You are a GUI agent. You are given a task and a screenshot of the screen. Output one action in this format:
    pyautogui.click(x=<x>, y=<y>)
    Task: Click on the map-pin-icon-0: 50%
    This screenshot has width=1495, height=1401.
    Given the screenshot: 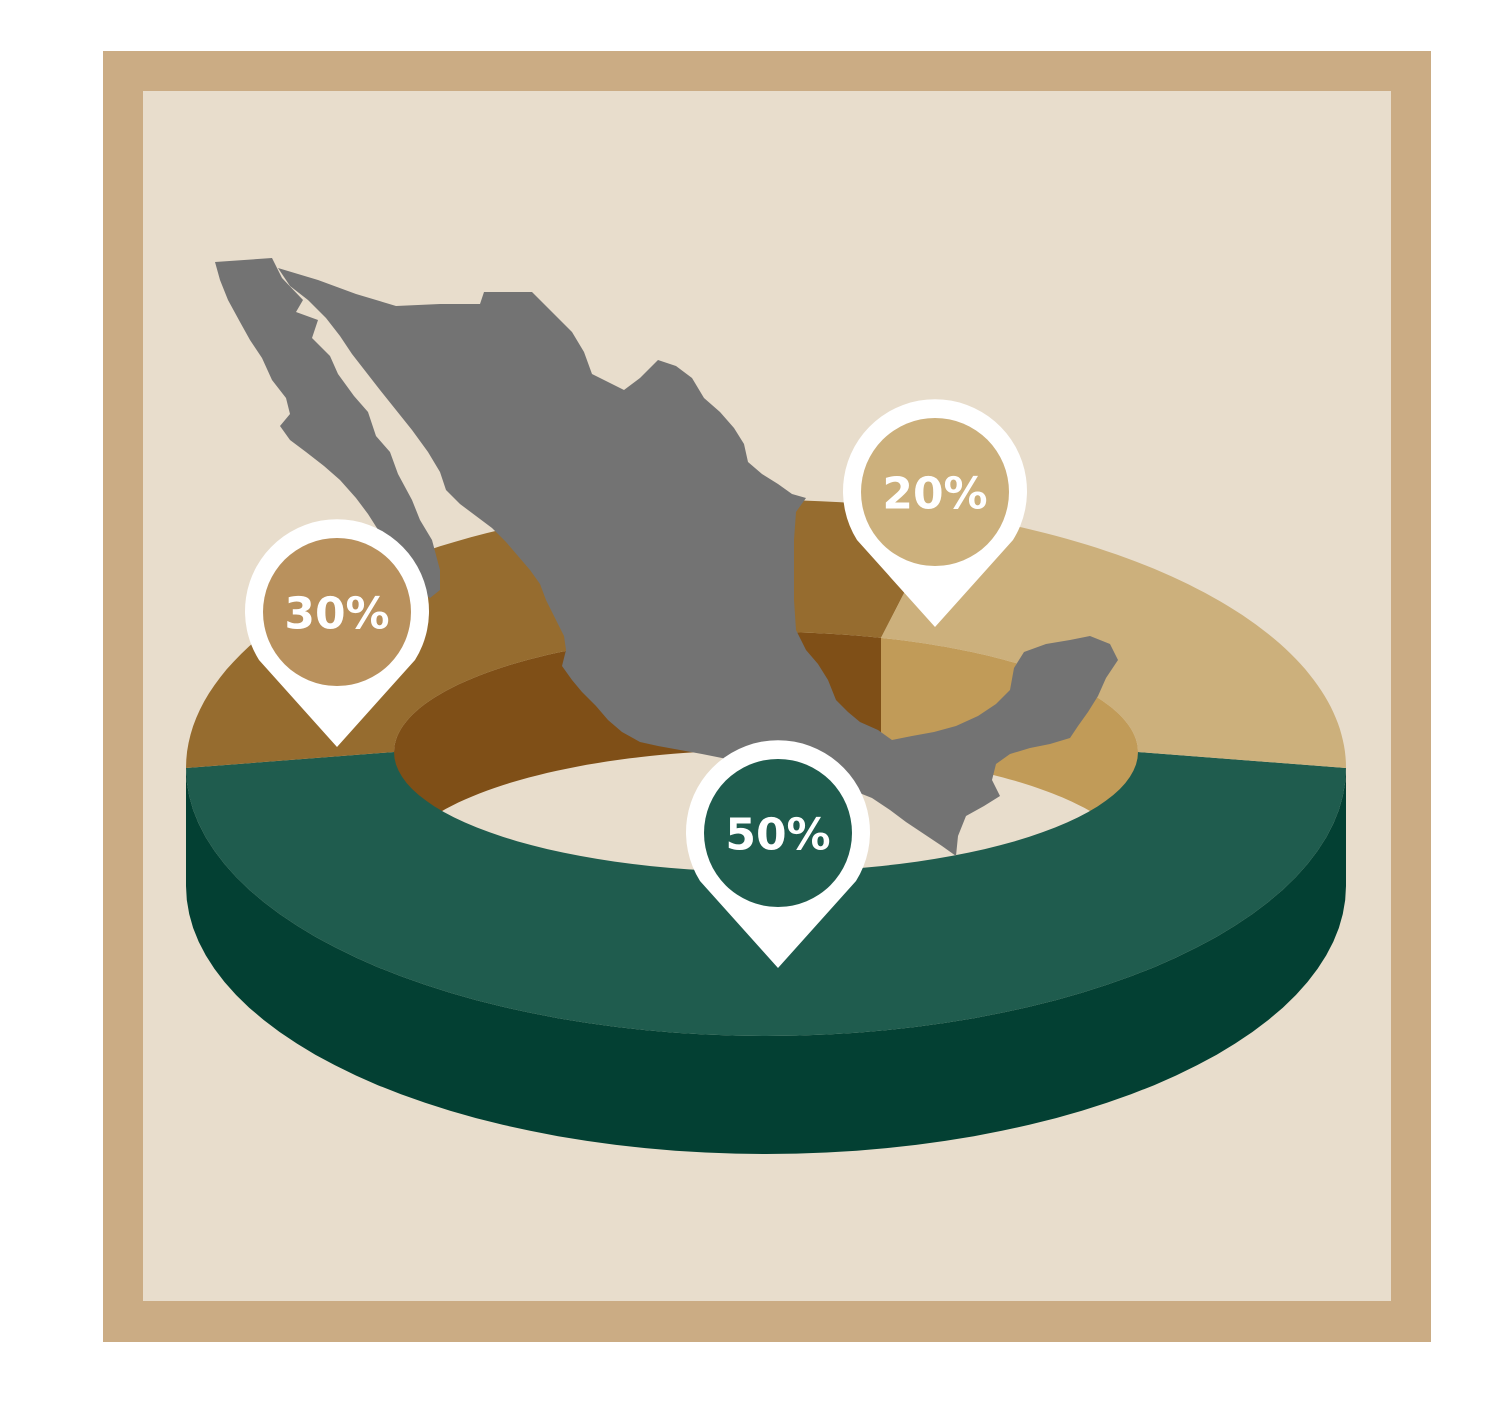 What is the action you would take?
    pyautogui.click(x=778, y=854)
    